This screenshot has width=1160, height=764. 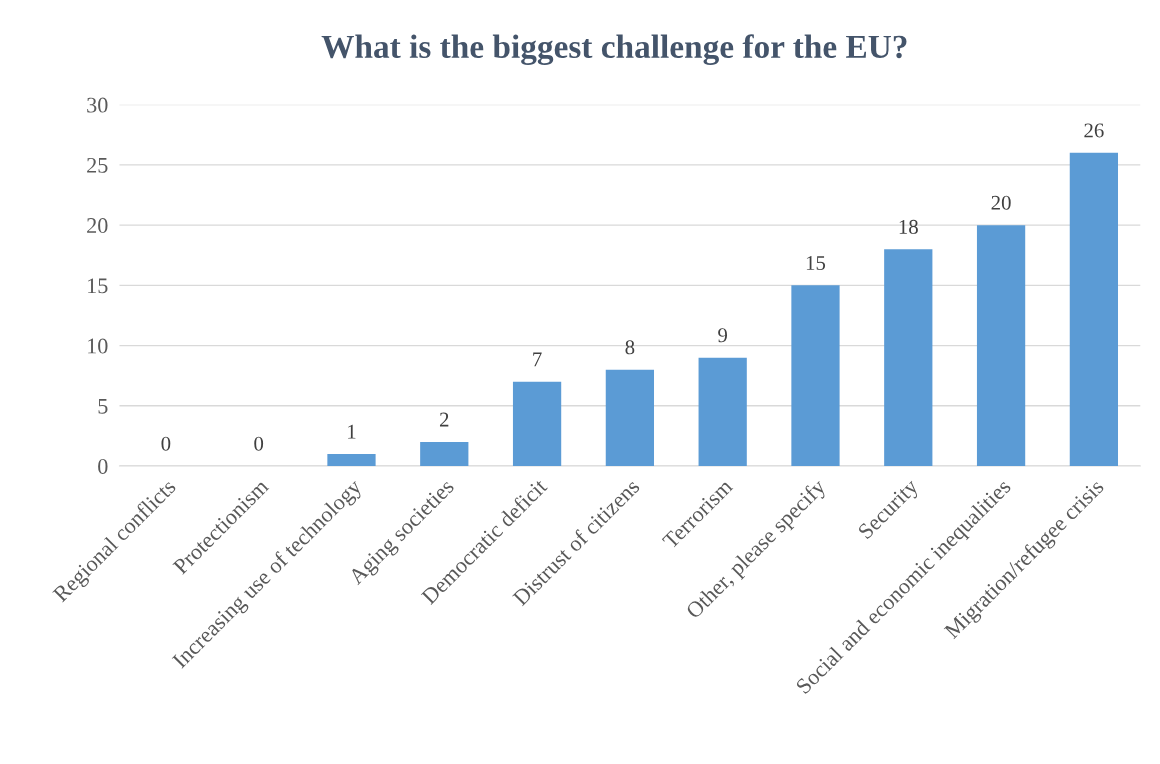 What do you see at coordinates (537, 359) in the screenshot?
I see `data-label: 7` at bounding box center [537, 359].